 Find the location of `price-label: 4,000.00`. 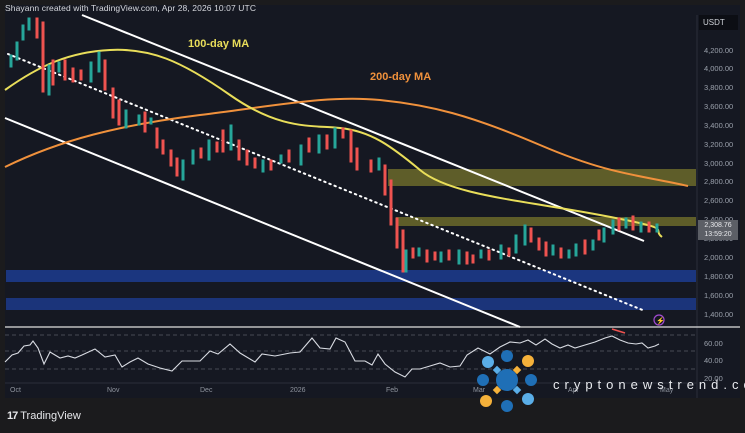

price-label: 4,000.00 is located at coordinates (719, 68).